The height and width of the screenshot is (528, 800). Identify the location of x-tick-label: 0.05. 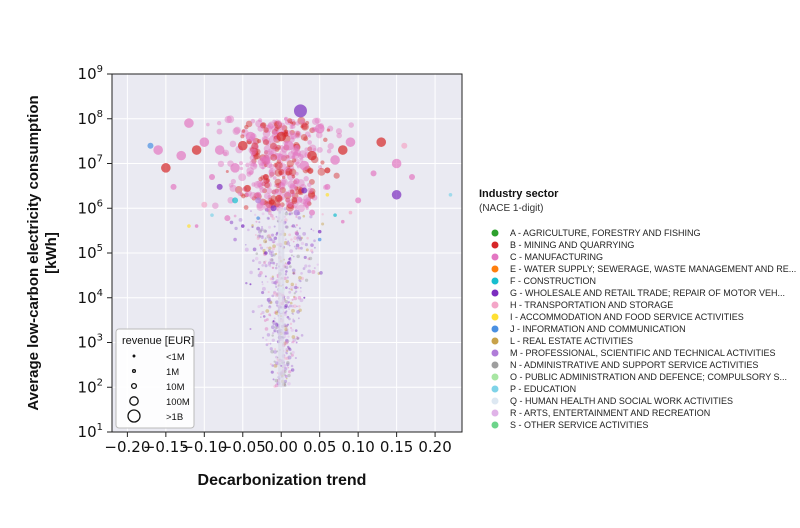
(319, 447).